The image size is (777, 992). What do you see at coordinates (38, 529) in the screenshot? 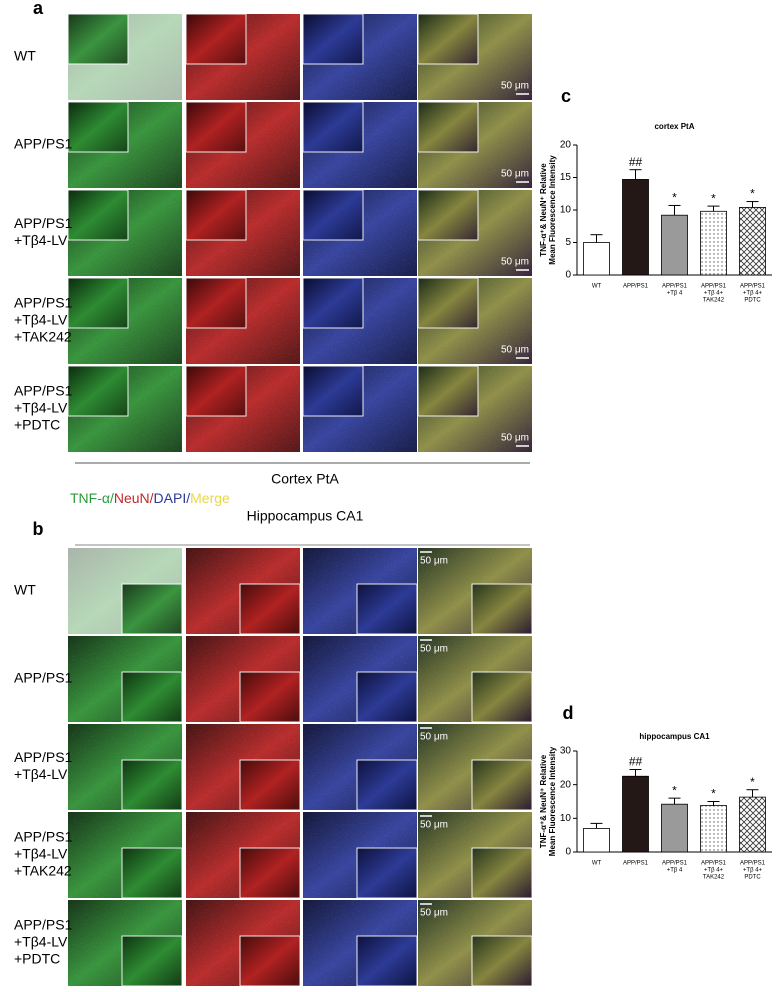
I see `panel-label: b` at bounding box center [38, 529].